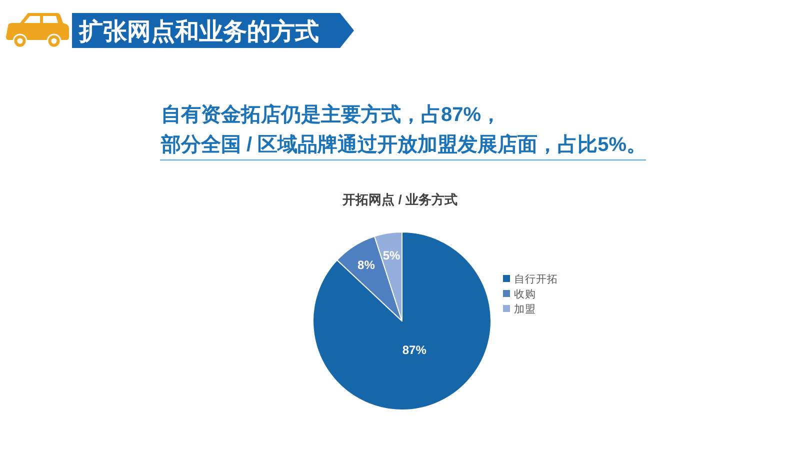 The width and height of the screenshot is (802, 451). Describe the element at coordinates (391, 255) in the screenshot. I see `data-label: 5%` at that location.